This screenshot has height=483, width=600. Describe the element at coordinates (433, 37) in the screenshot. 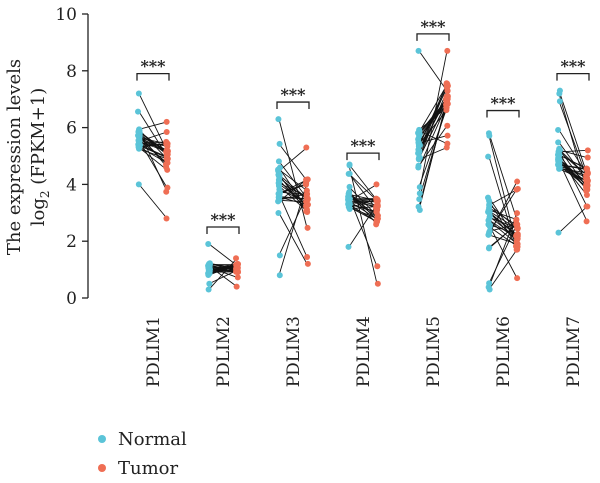

I see `bracket-PDLIM5` at that location.